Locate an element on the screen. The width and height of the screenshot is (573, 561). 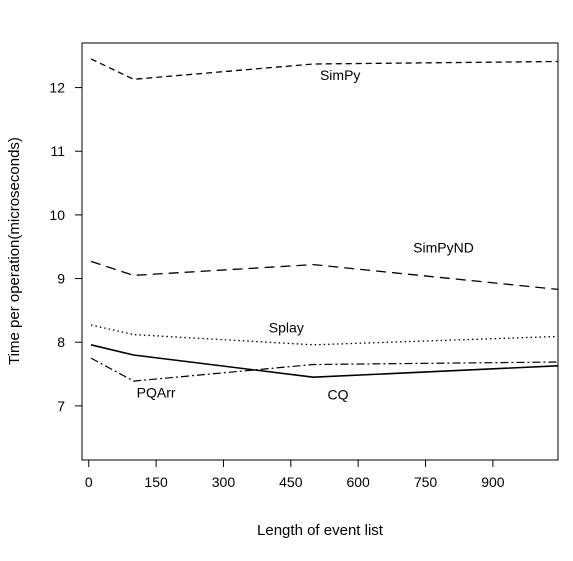
y-tick-label: 11 is located at coordinates (57, 151).